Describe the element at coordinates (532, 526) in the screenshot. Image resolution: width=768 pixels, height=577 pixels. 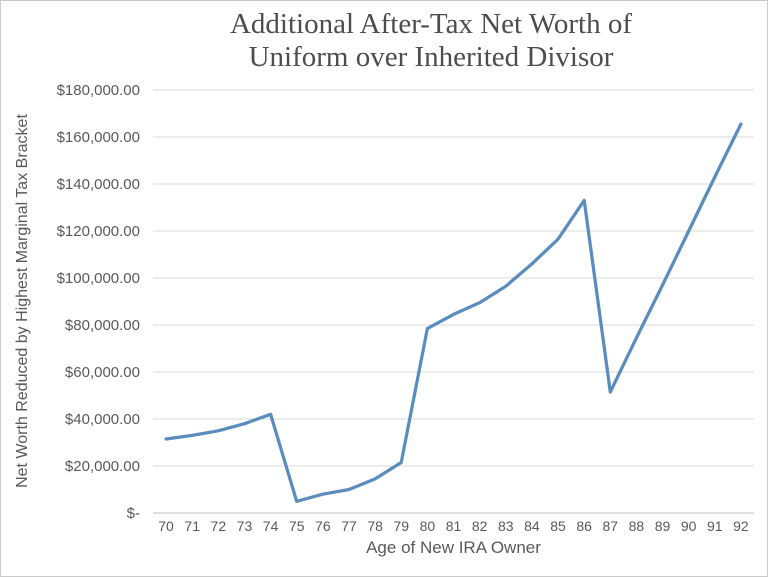
I see `x-tick-label: 84` at that location.